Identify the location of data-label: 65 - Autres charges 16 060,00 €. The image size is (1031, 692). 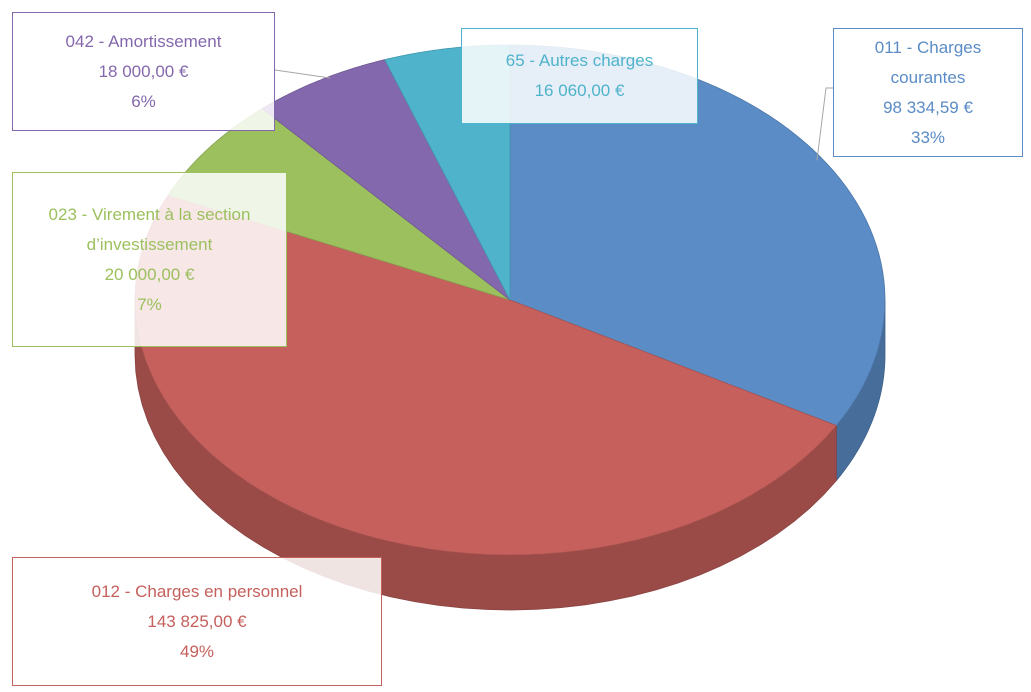
(579, 76).